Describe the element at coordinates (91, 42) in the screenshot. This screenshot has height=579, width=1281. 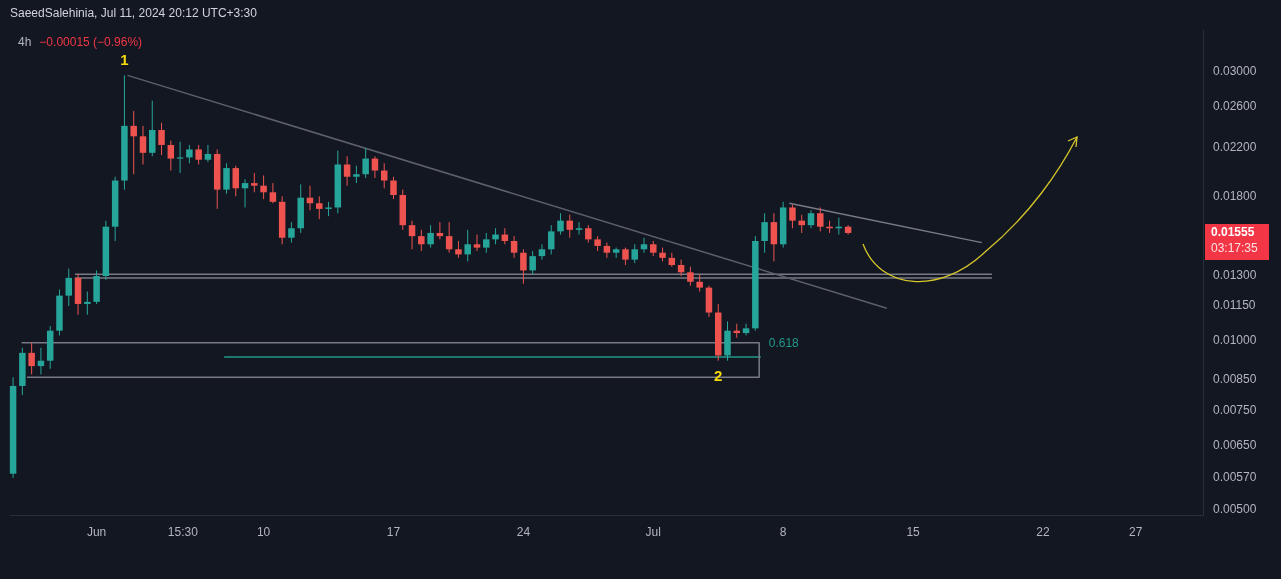
I see `chart-subtitle: −0.00015 (−0.96%)` at that location.